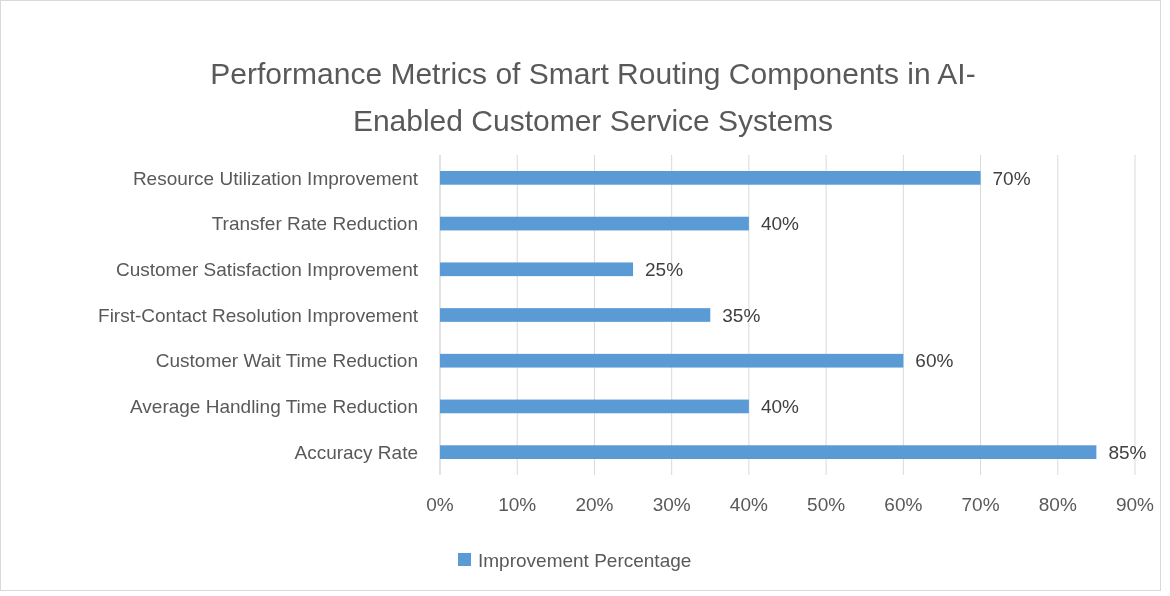 Image resolution: width=1170 pixels, height=596 pixels. What do you see at coordinates (594, 504) in the screenshot?
I see `x-tick-label: 20%` at bounding box center [594, 504].